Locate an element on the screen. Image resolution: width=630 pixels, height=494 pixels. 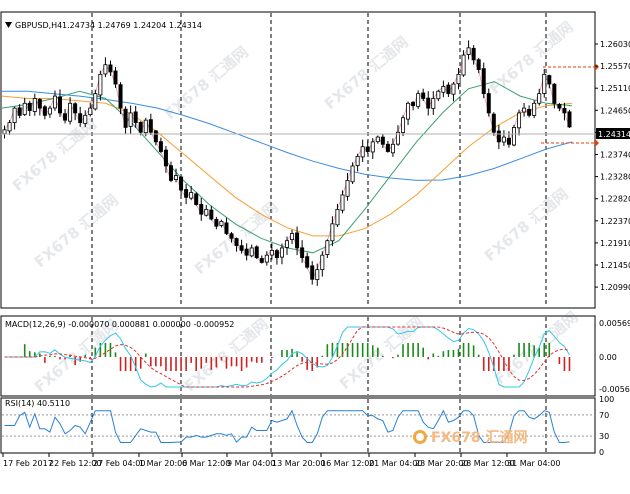
x-tick-label: 16 Mar 12:00 is located at coordinates (347, 463).